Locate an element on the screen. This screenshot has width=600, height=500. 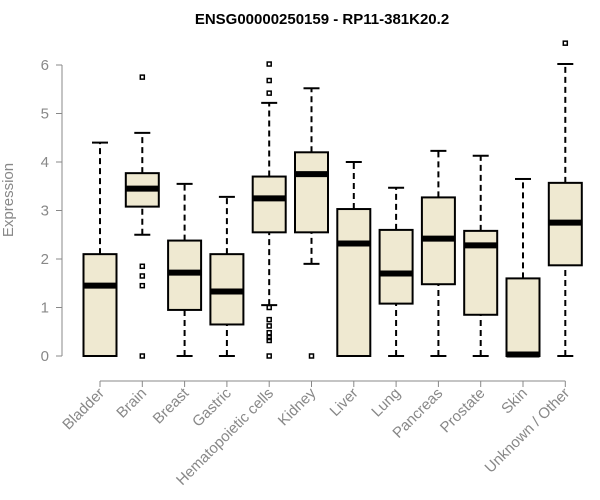
box-pancreas is located at coordinates (438, 253).